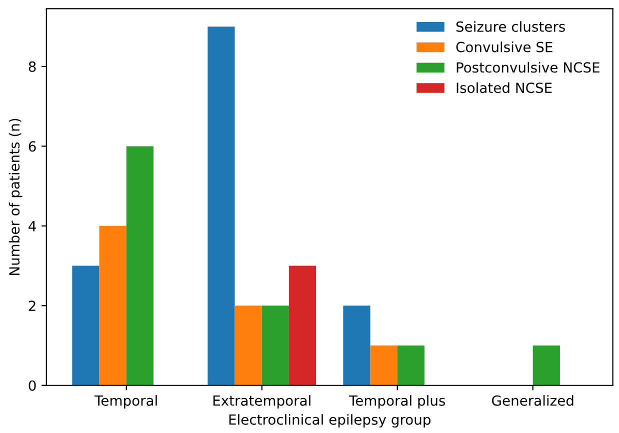 Image resolution: width=619 pixels, height=433 pixels. I want to click on x-tick-label: Temporal, so click(125, 402).